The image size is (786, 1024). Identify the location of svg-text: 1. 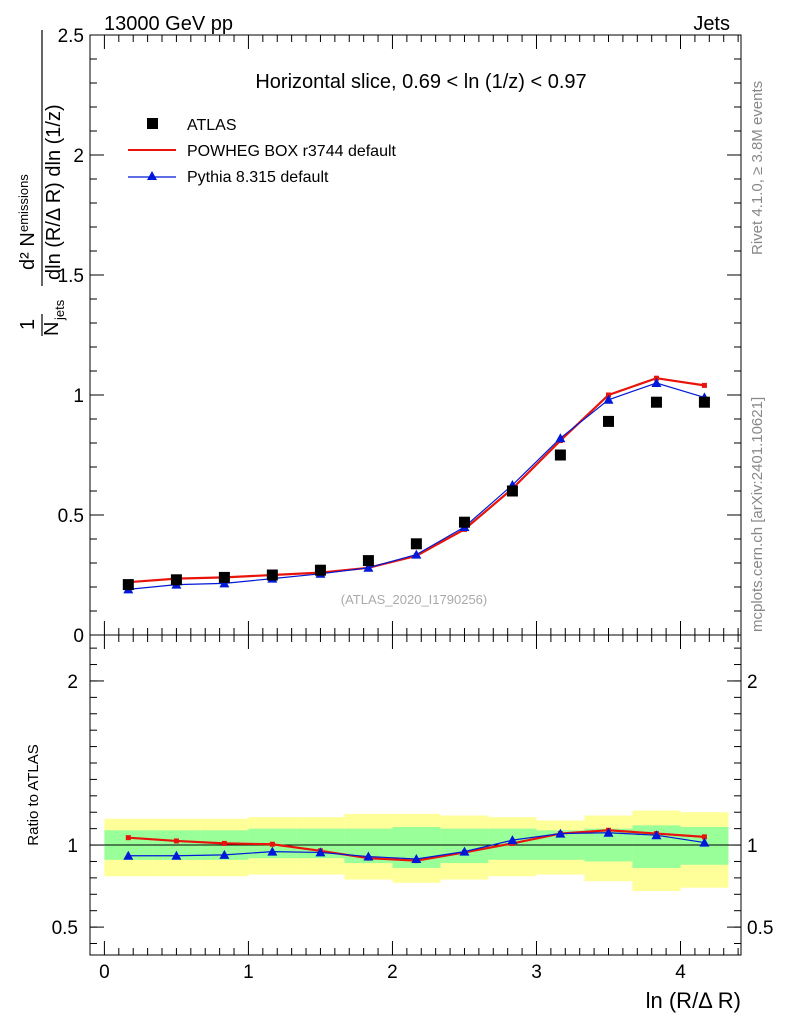
(28, 324).